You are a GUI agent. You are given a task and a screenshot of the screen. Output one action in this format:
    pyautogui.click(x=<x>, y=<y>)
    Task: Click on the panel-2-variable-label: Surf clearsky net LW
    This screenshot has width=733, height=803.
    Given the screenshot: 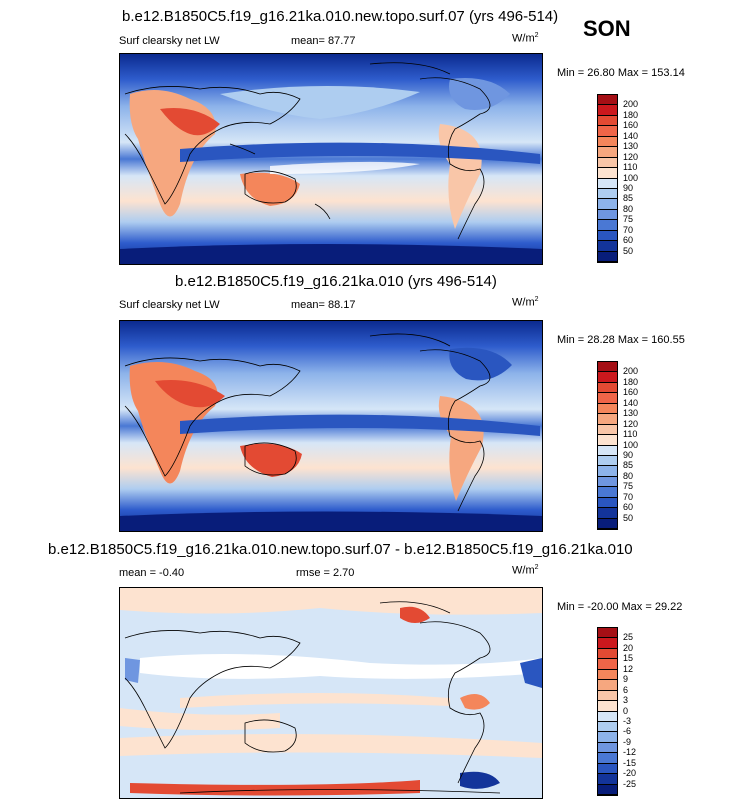 What is the action you would take?
    pyautogui.click(x=169, y=305)
    